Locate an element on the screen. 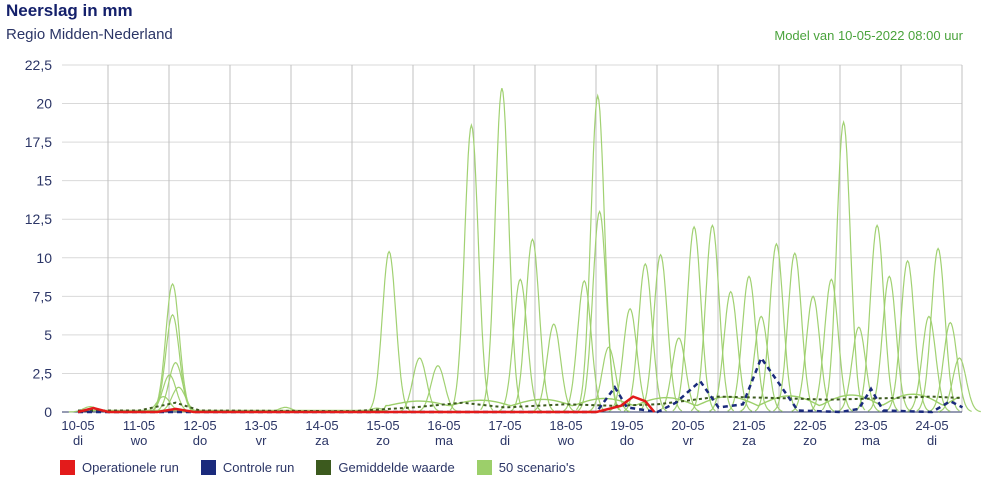 This screenshot has height=484, width=1000. chart-subtitle: Regio Midden-Nederland is located at coordinates (89, 34).